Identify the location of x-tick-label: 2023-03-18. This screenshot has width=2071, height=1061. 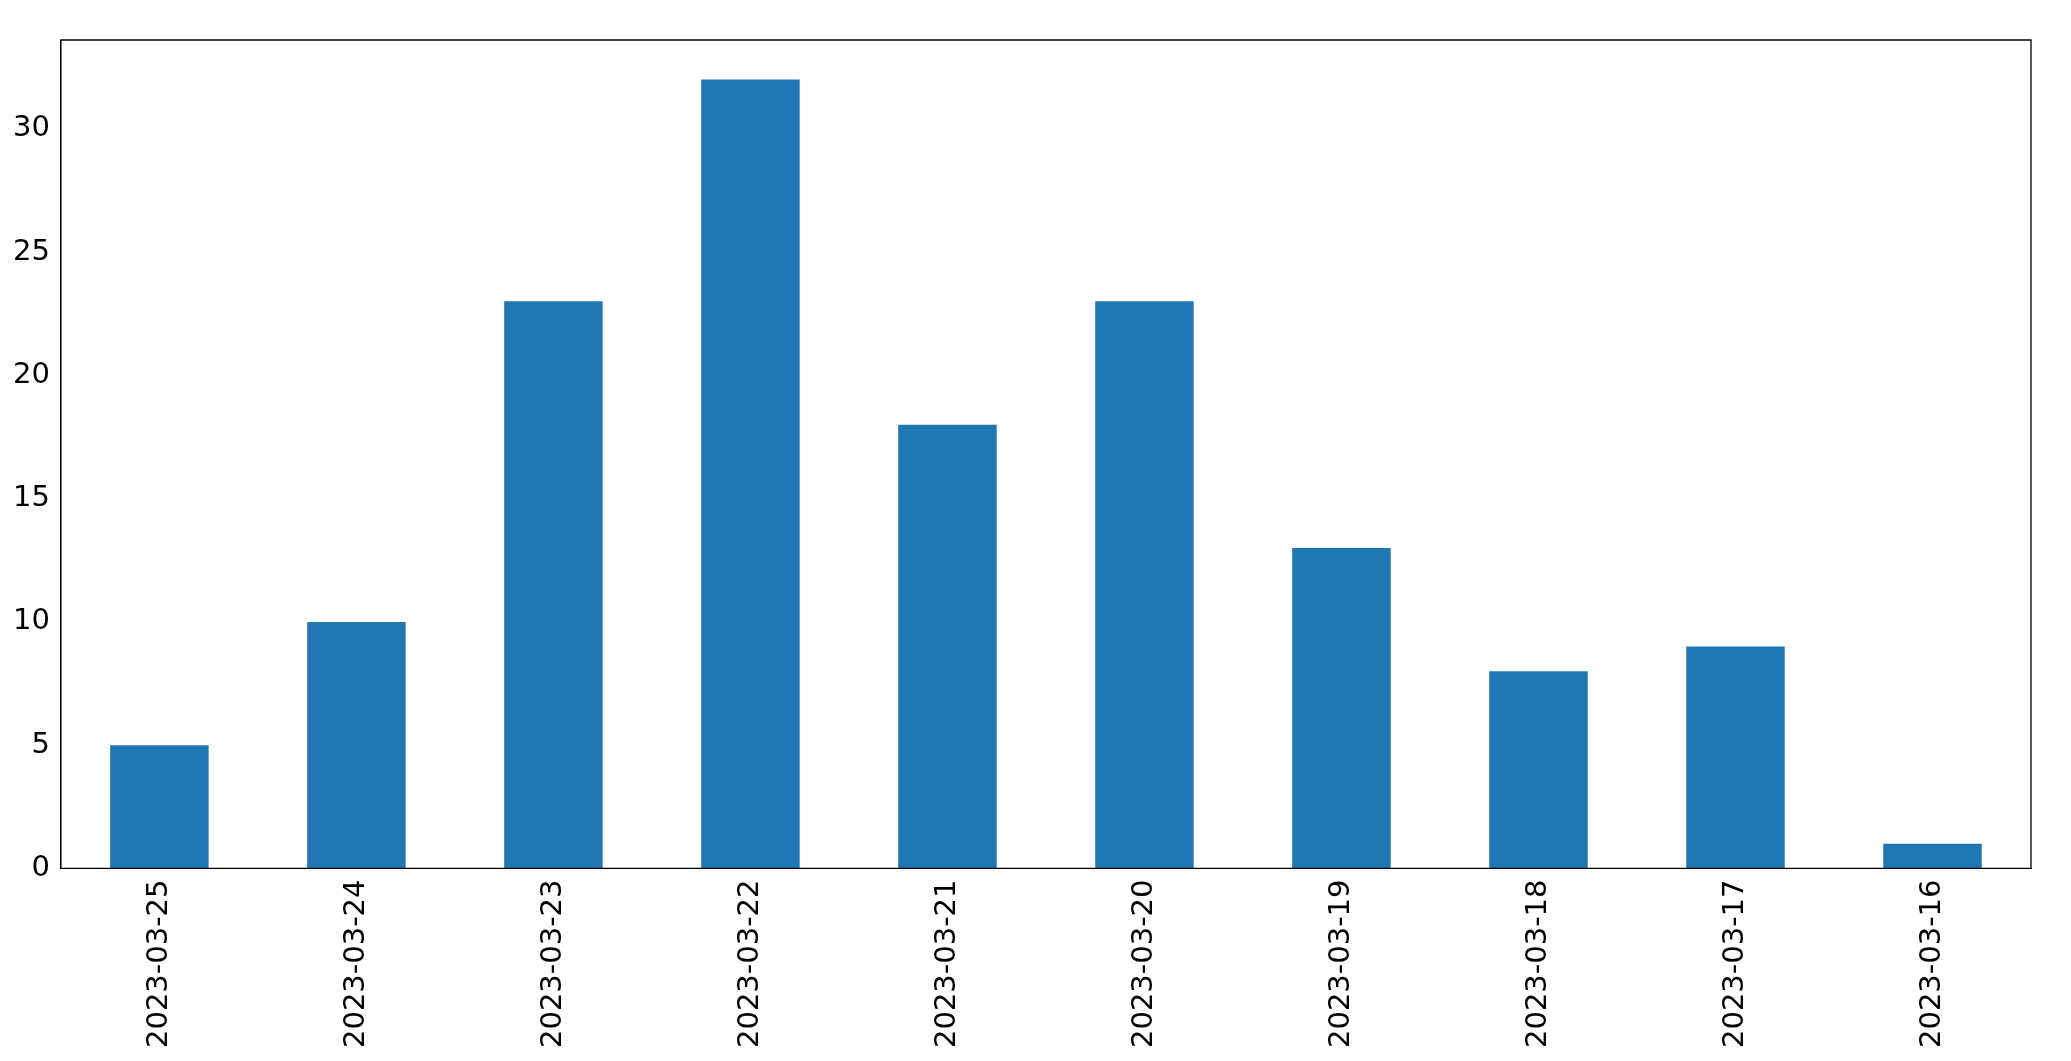
(1536, 964).